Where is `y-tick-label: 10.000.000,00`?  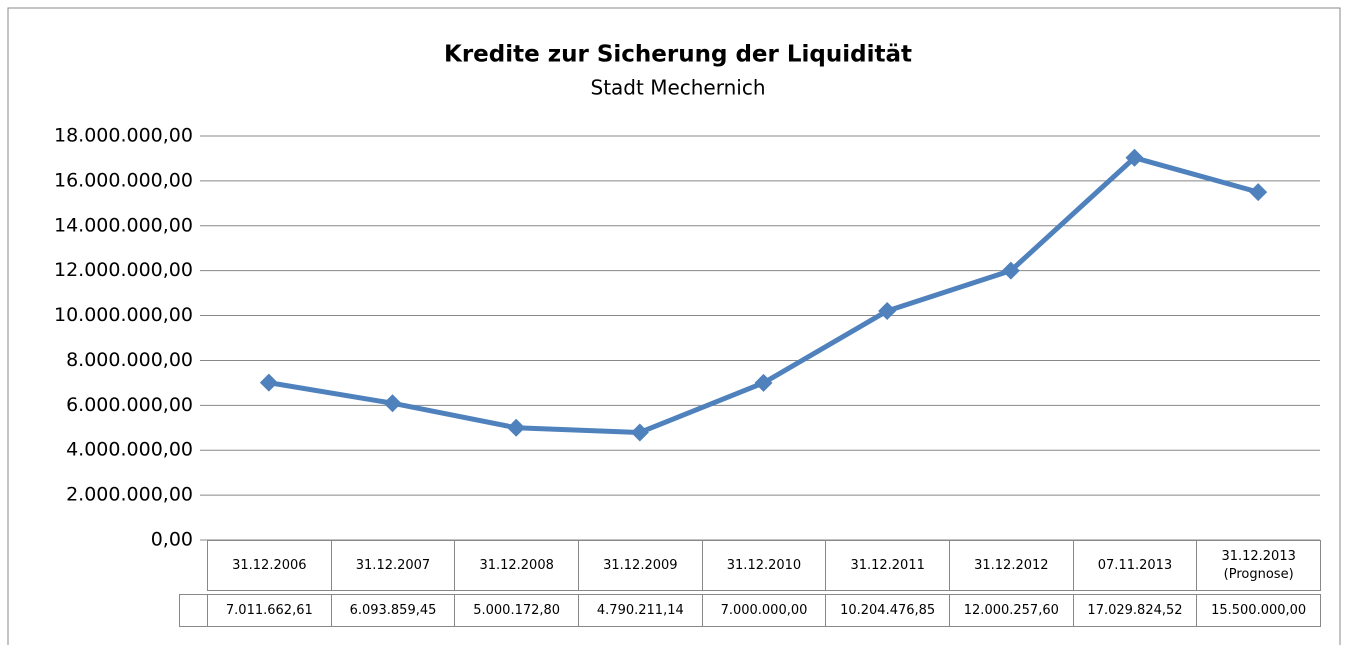 y-tick-label: 10.000.000,00 is located at coordinates (123, 315).